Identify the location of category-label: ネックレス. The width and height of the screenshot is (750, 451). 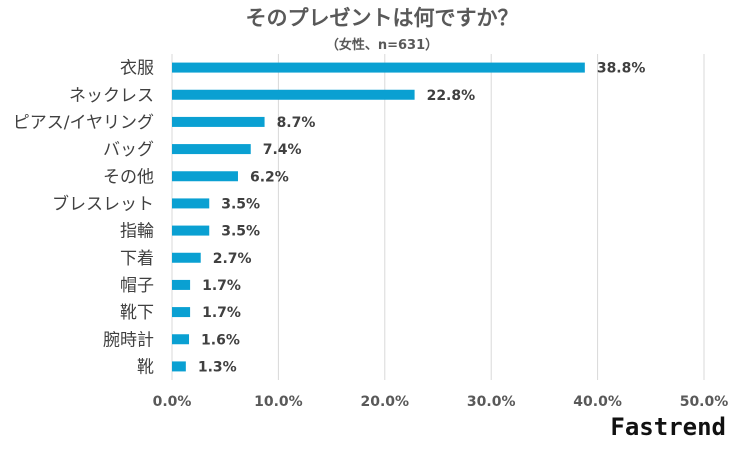
(111, 96).